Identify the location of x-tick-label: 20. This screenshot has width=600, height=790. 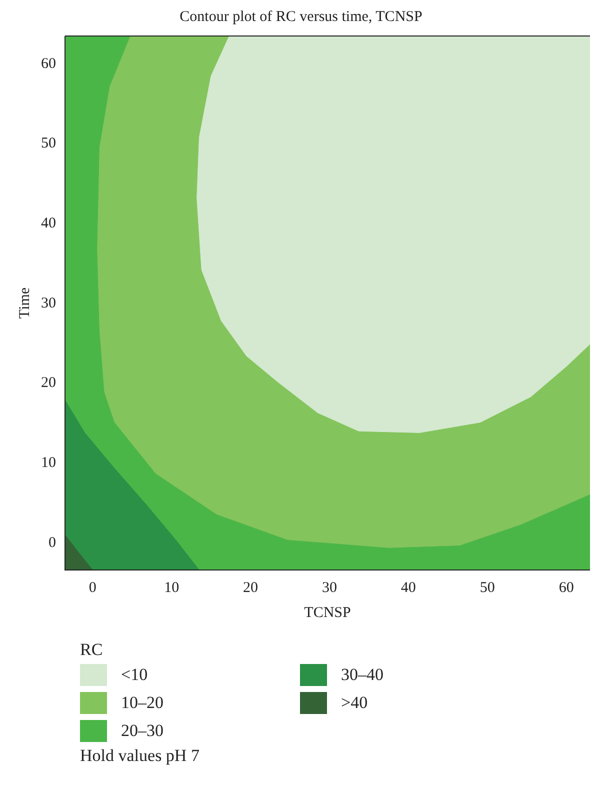
(250, 588).